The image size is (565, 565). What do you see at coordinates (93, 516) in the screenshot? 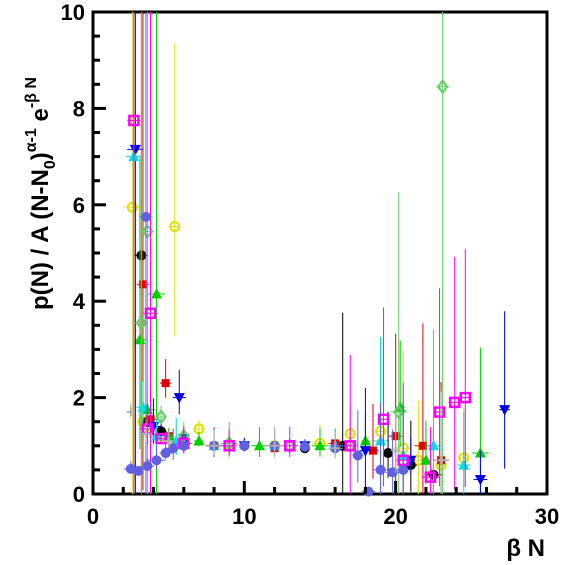
I see `x-tick-label: 0` at bounding box center [93, 516].